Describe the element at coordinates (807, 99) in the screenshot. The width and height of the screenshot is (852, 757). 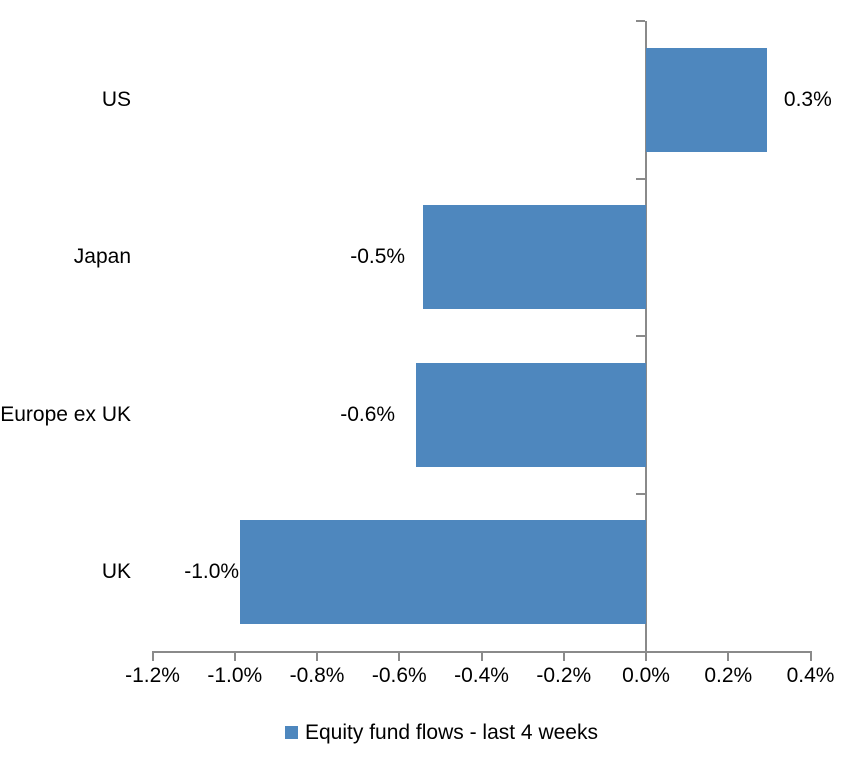
I see `data-label: 0.3%` at that location.